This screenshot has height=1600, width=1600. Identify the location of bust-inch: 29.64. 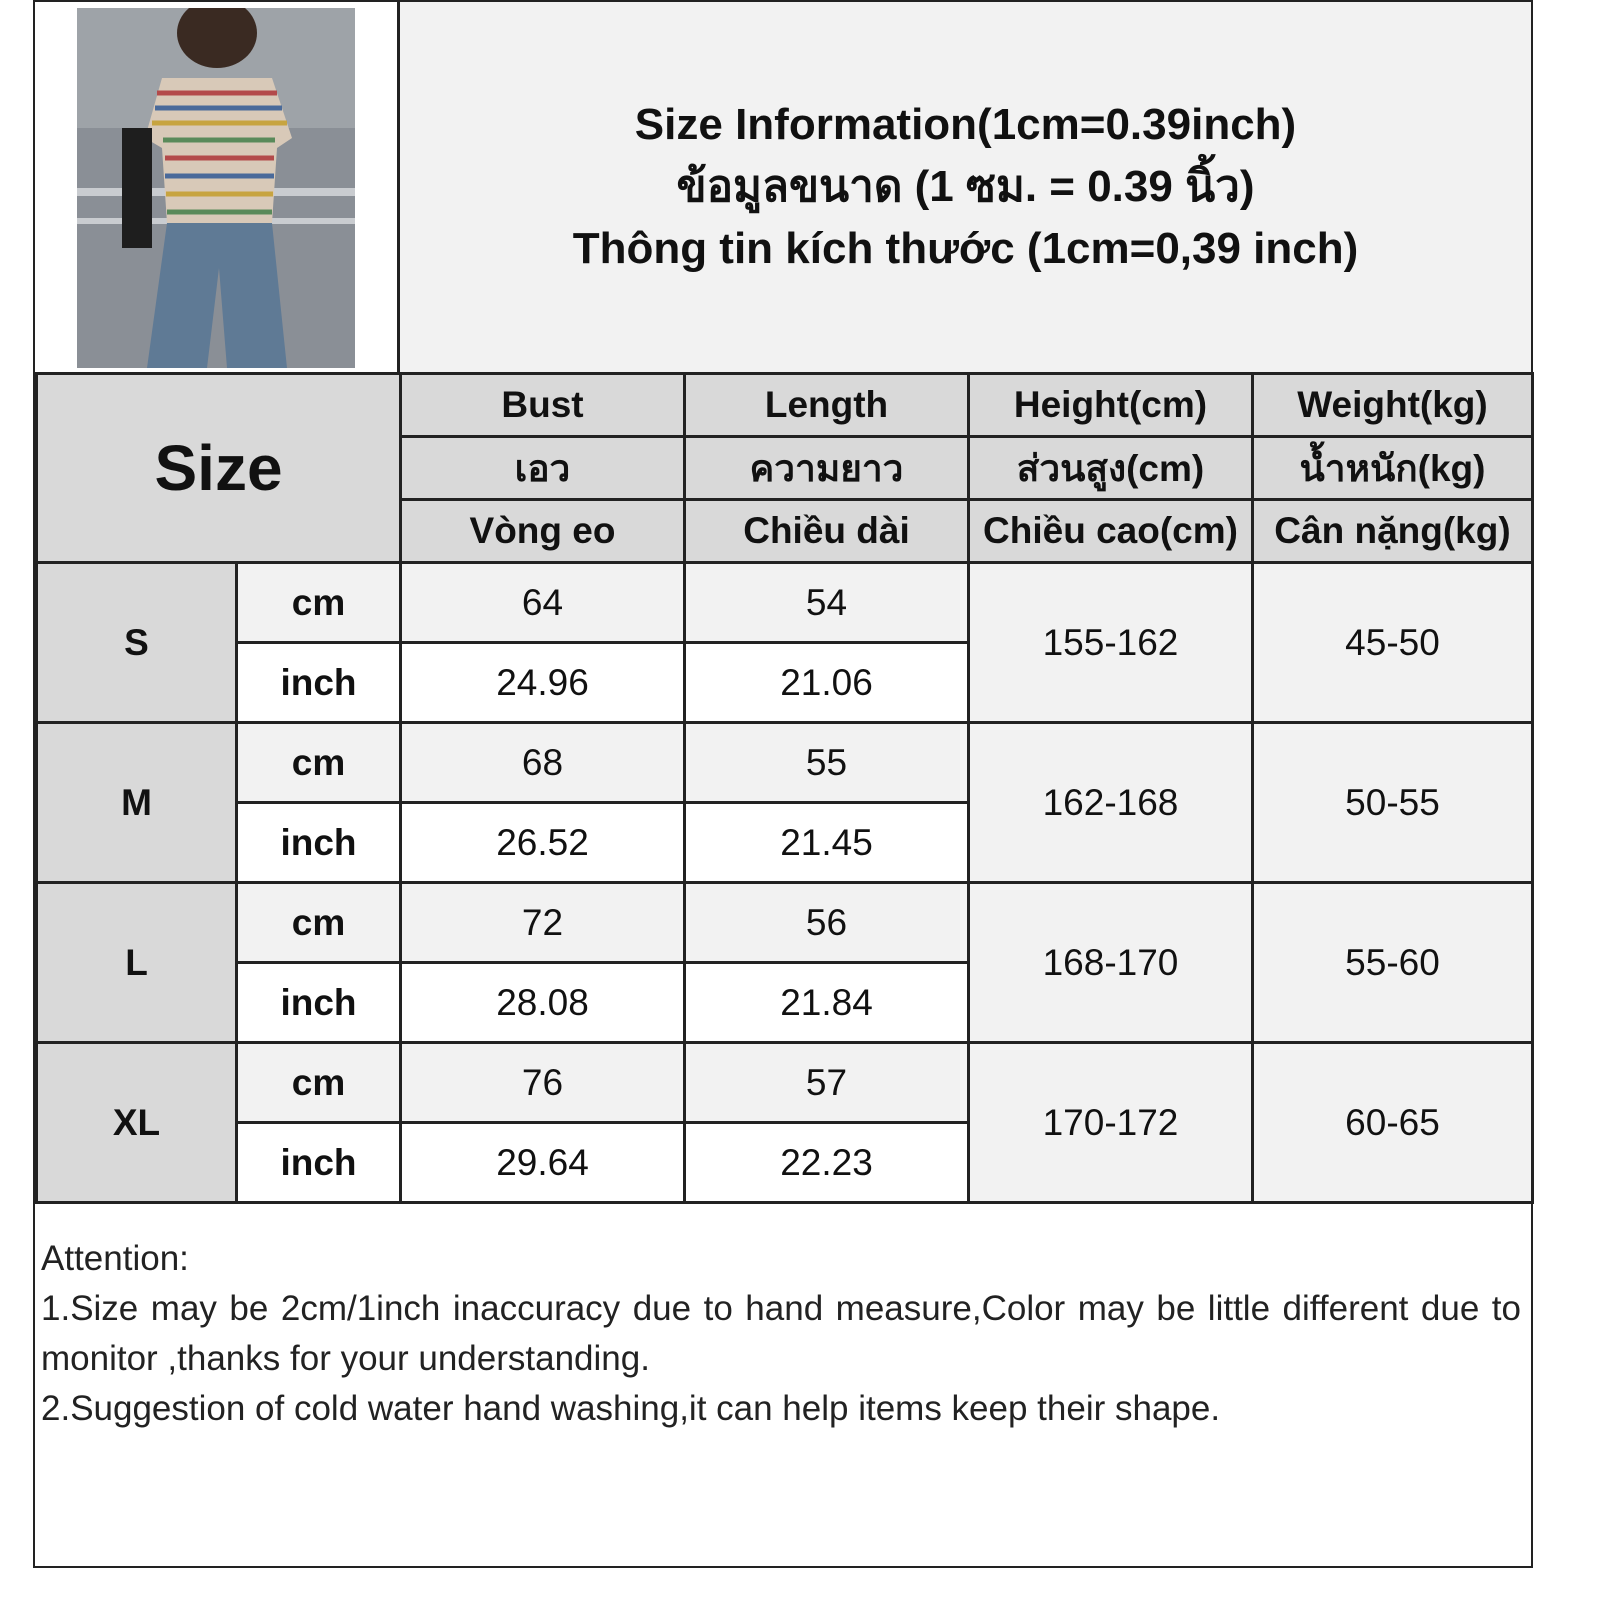
(542, 1162).